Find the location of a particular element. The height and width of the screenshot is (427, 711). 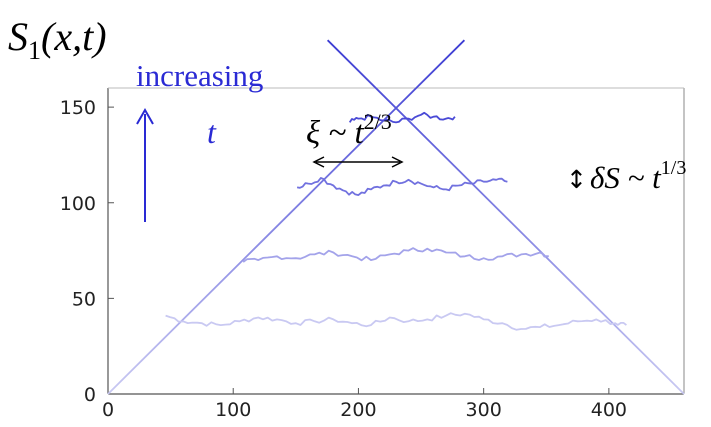

ds-text: δS ~ t is located at coordinates (626, 177).